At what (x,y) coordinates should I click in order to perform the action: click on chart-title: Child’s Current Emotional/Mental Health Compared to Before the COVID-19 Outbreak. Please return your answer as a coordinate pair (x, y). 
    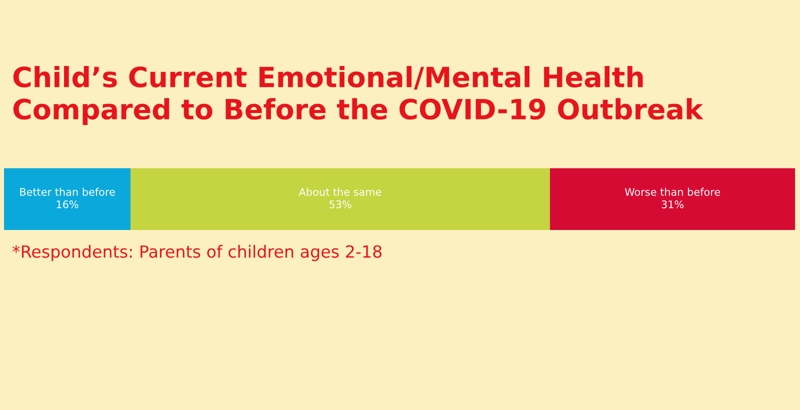
    Looking at the image, I should click on (358, 96).